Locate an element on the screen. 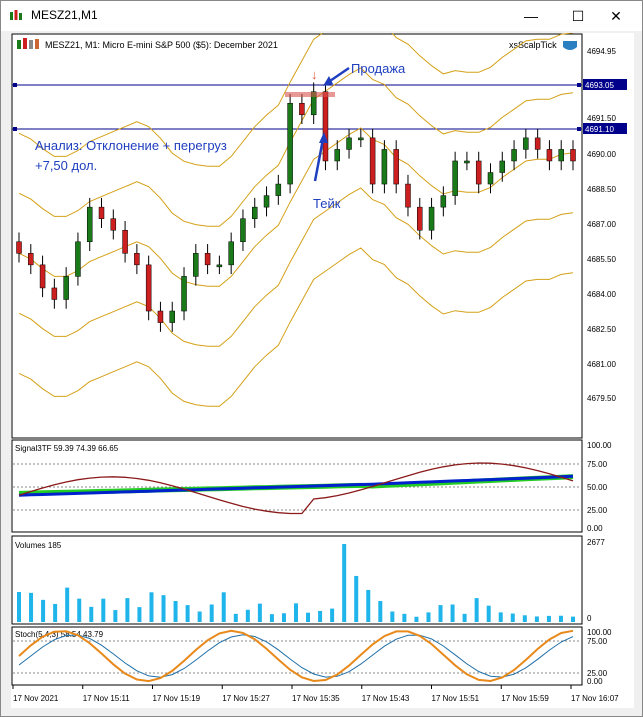 The height and width of the screenshot is (717, 643). signal-tick: 0.00 is located at coordinates (595, 528).